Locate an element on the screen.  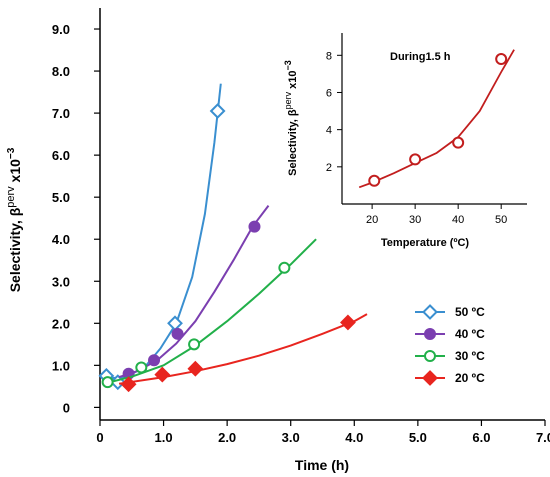
main-y-axis-title-main: Selectivity, β is located at coordinates (15, 249).